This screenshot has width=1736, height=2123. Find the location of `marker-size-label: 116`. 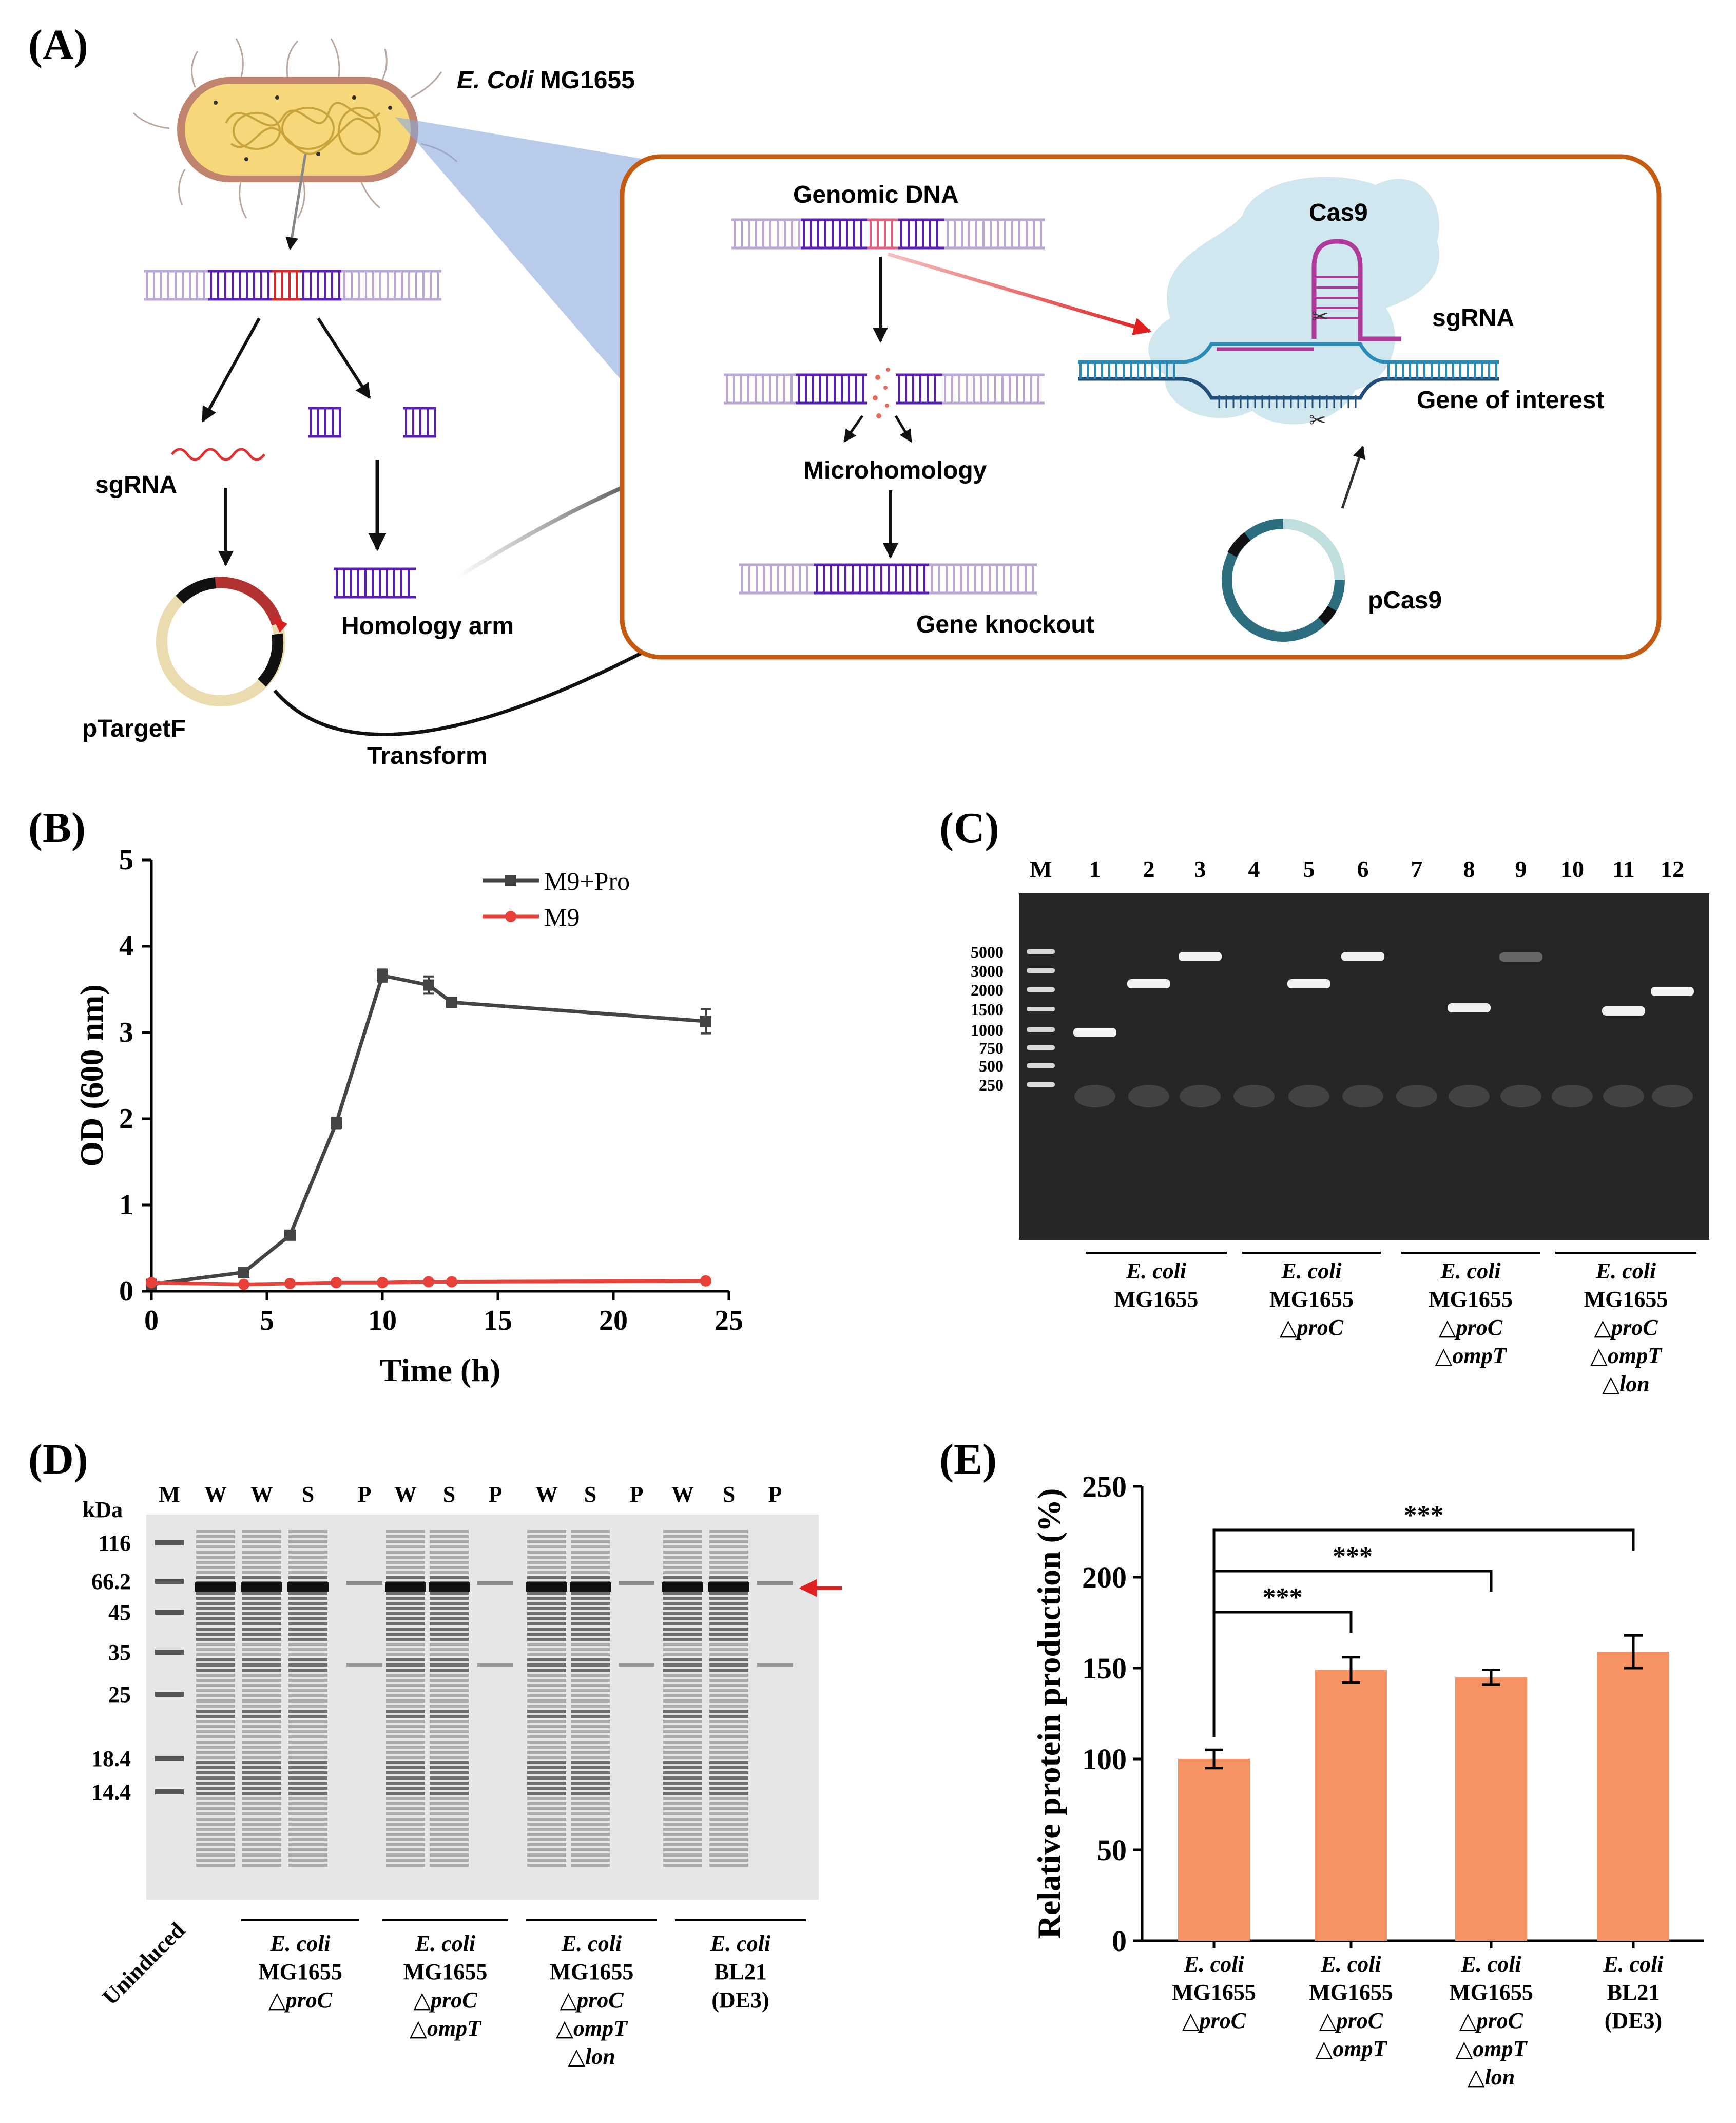

marker-size-label: 116 is located at coordinates (114, 1543).